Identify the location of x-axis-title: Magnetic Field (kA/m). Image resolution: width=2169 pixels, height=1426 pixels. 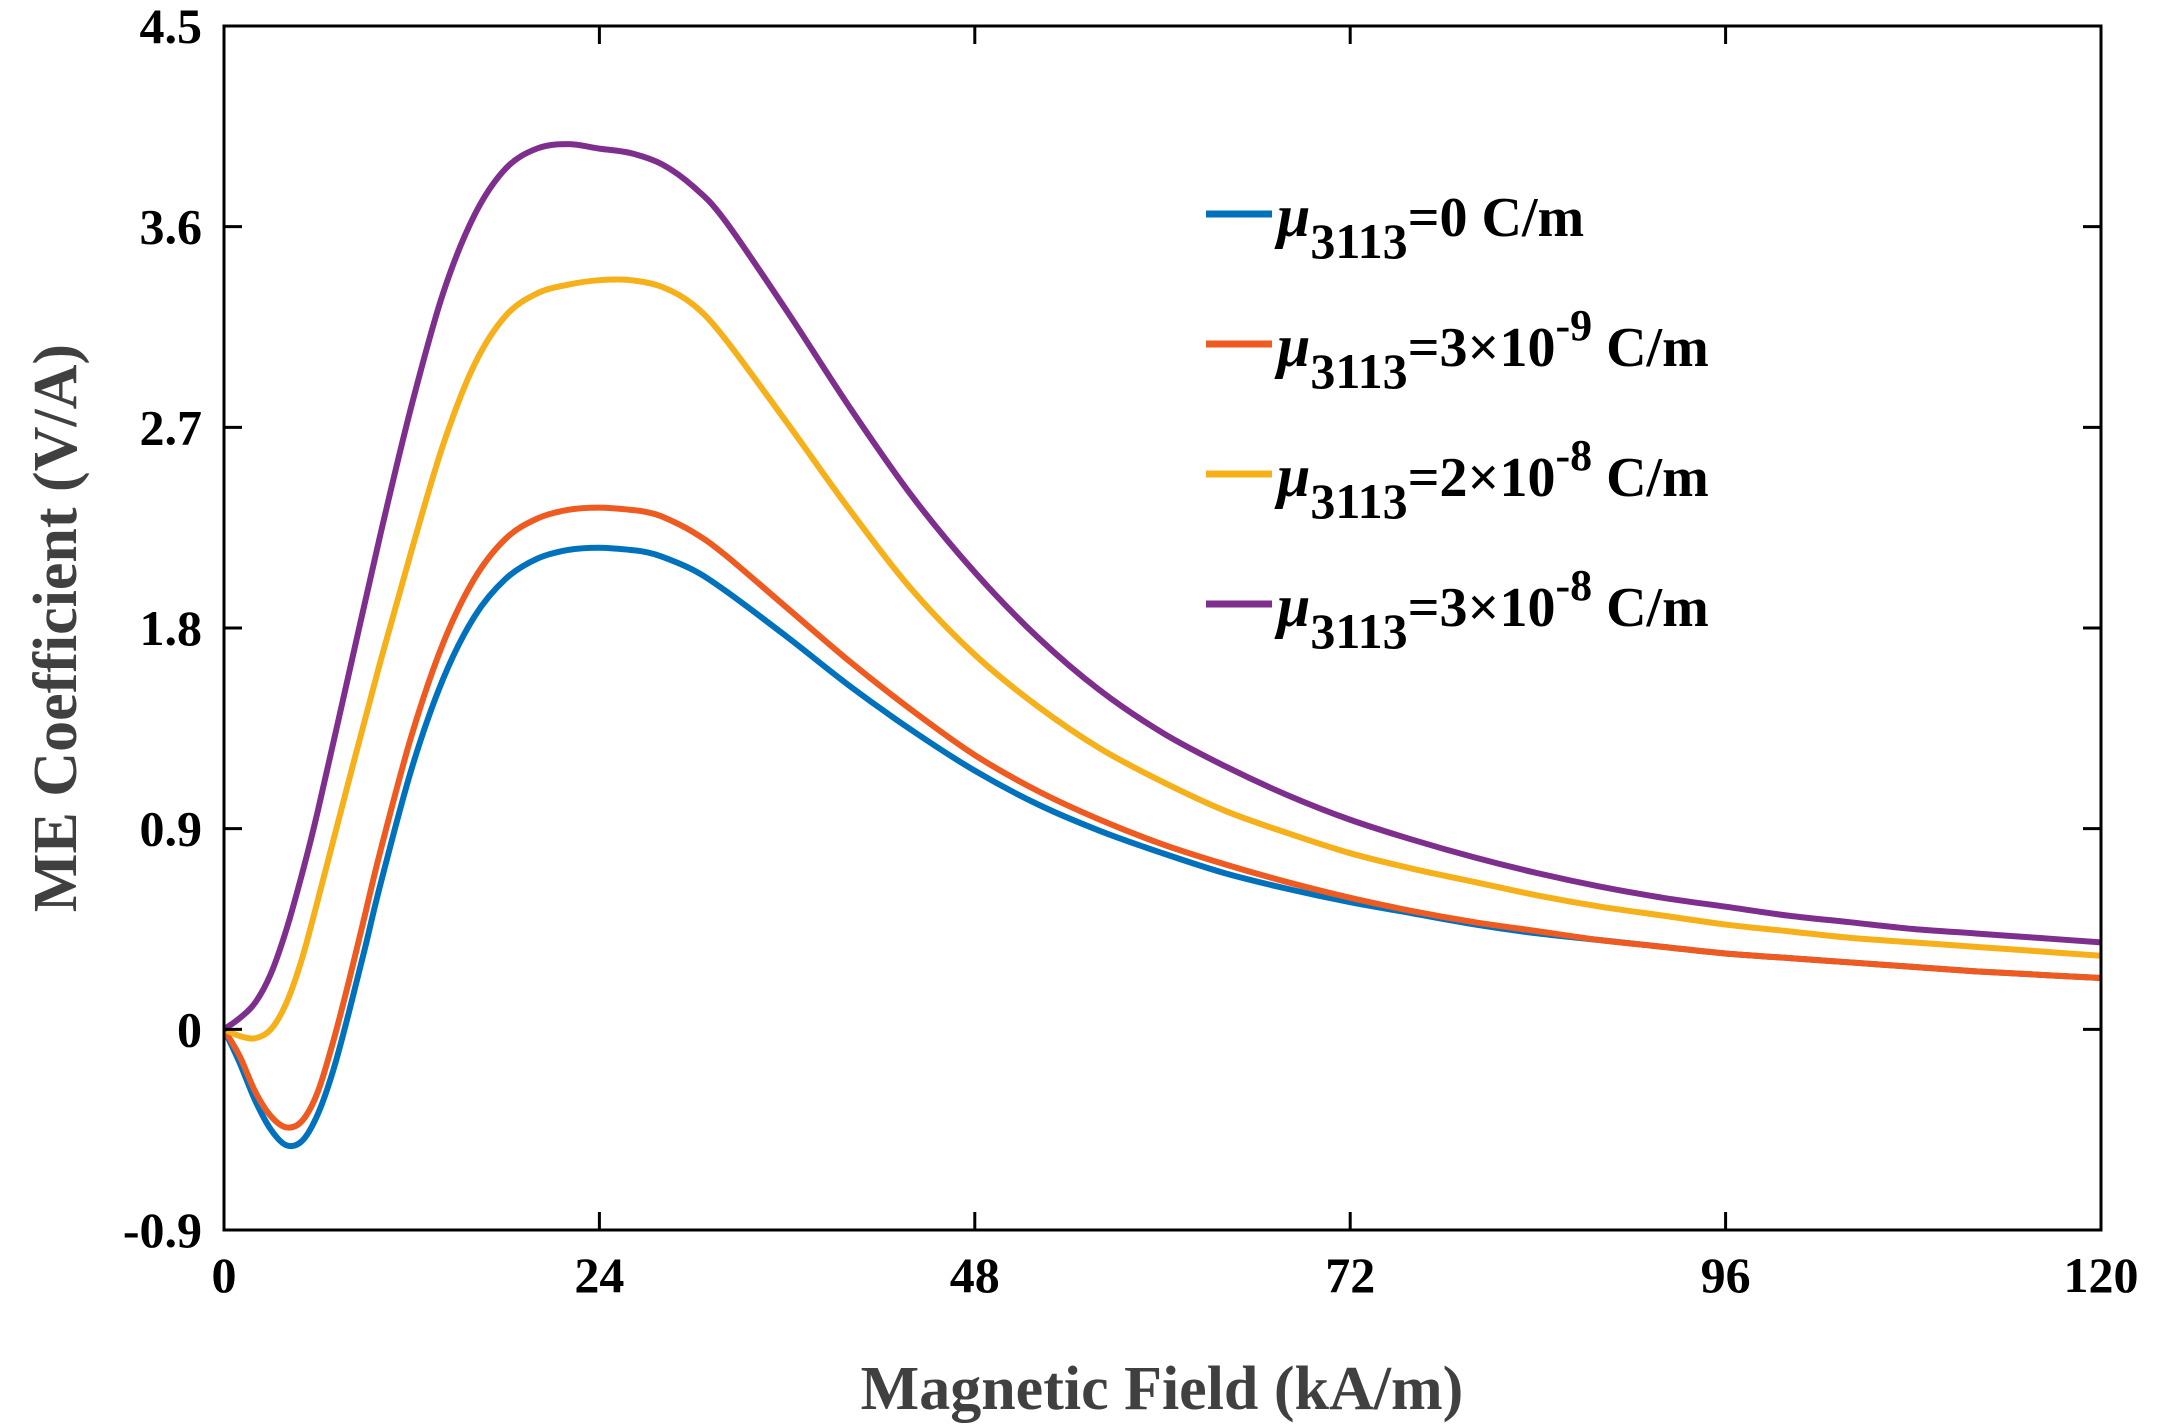
(1162, 1389).